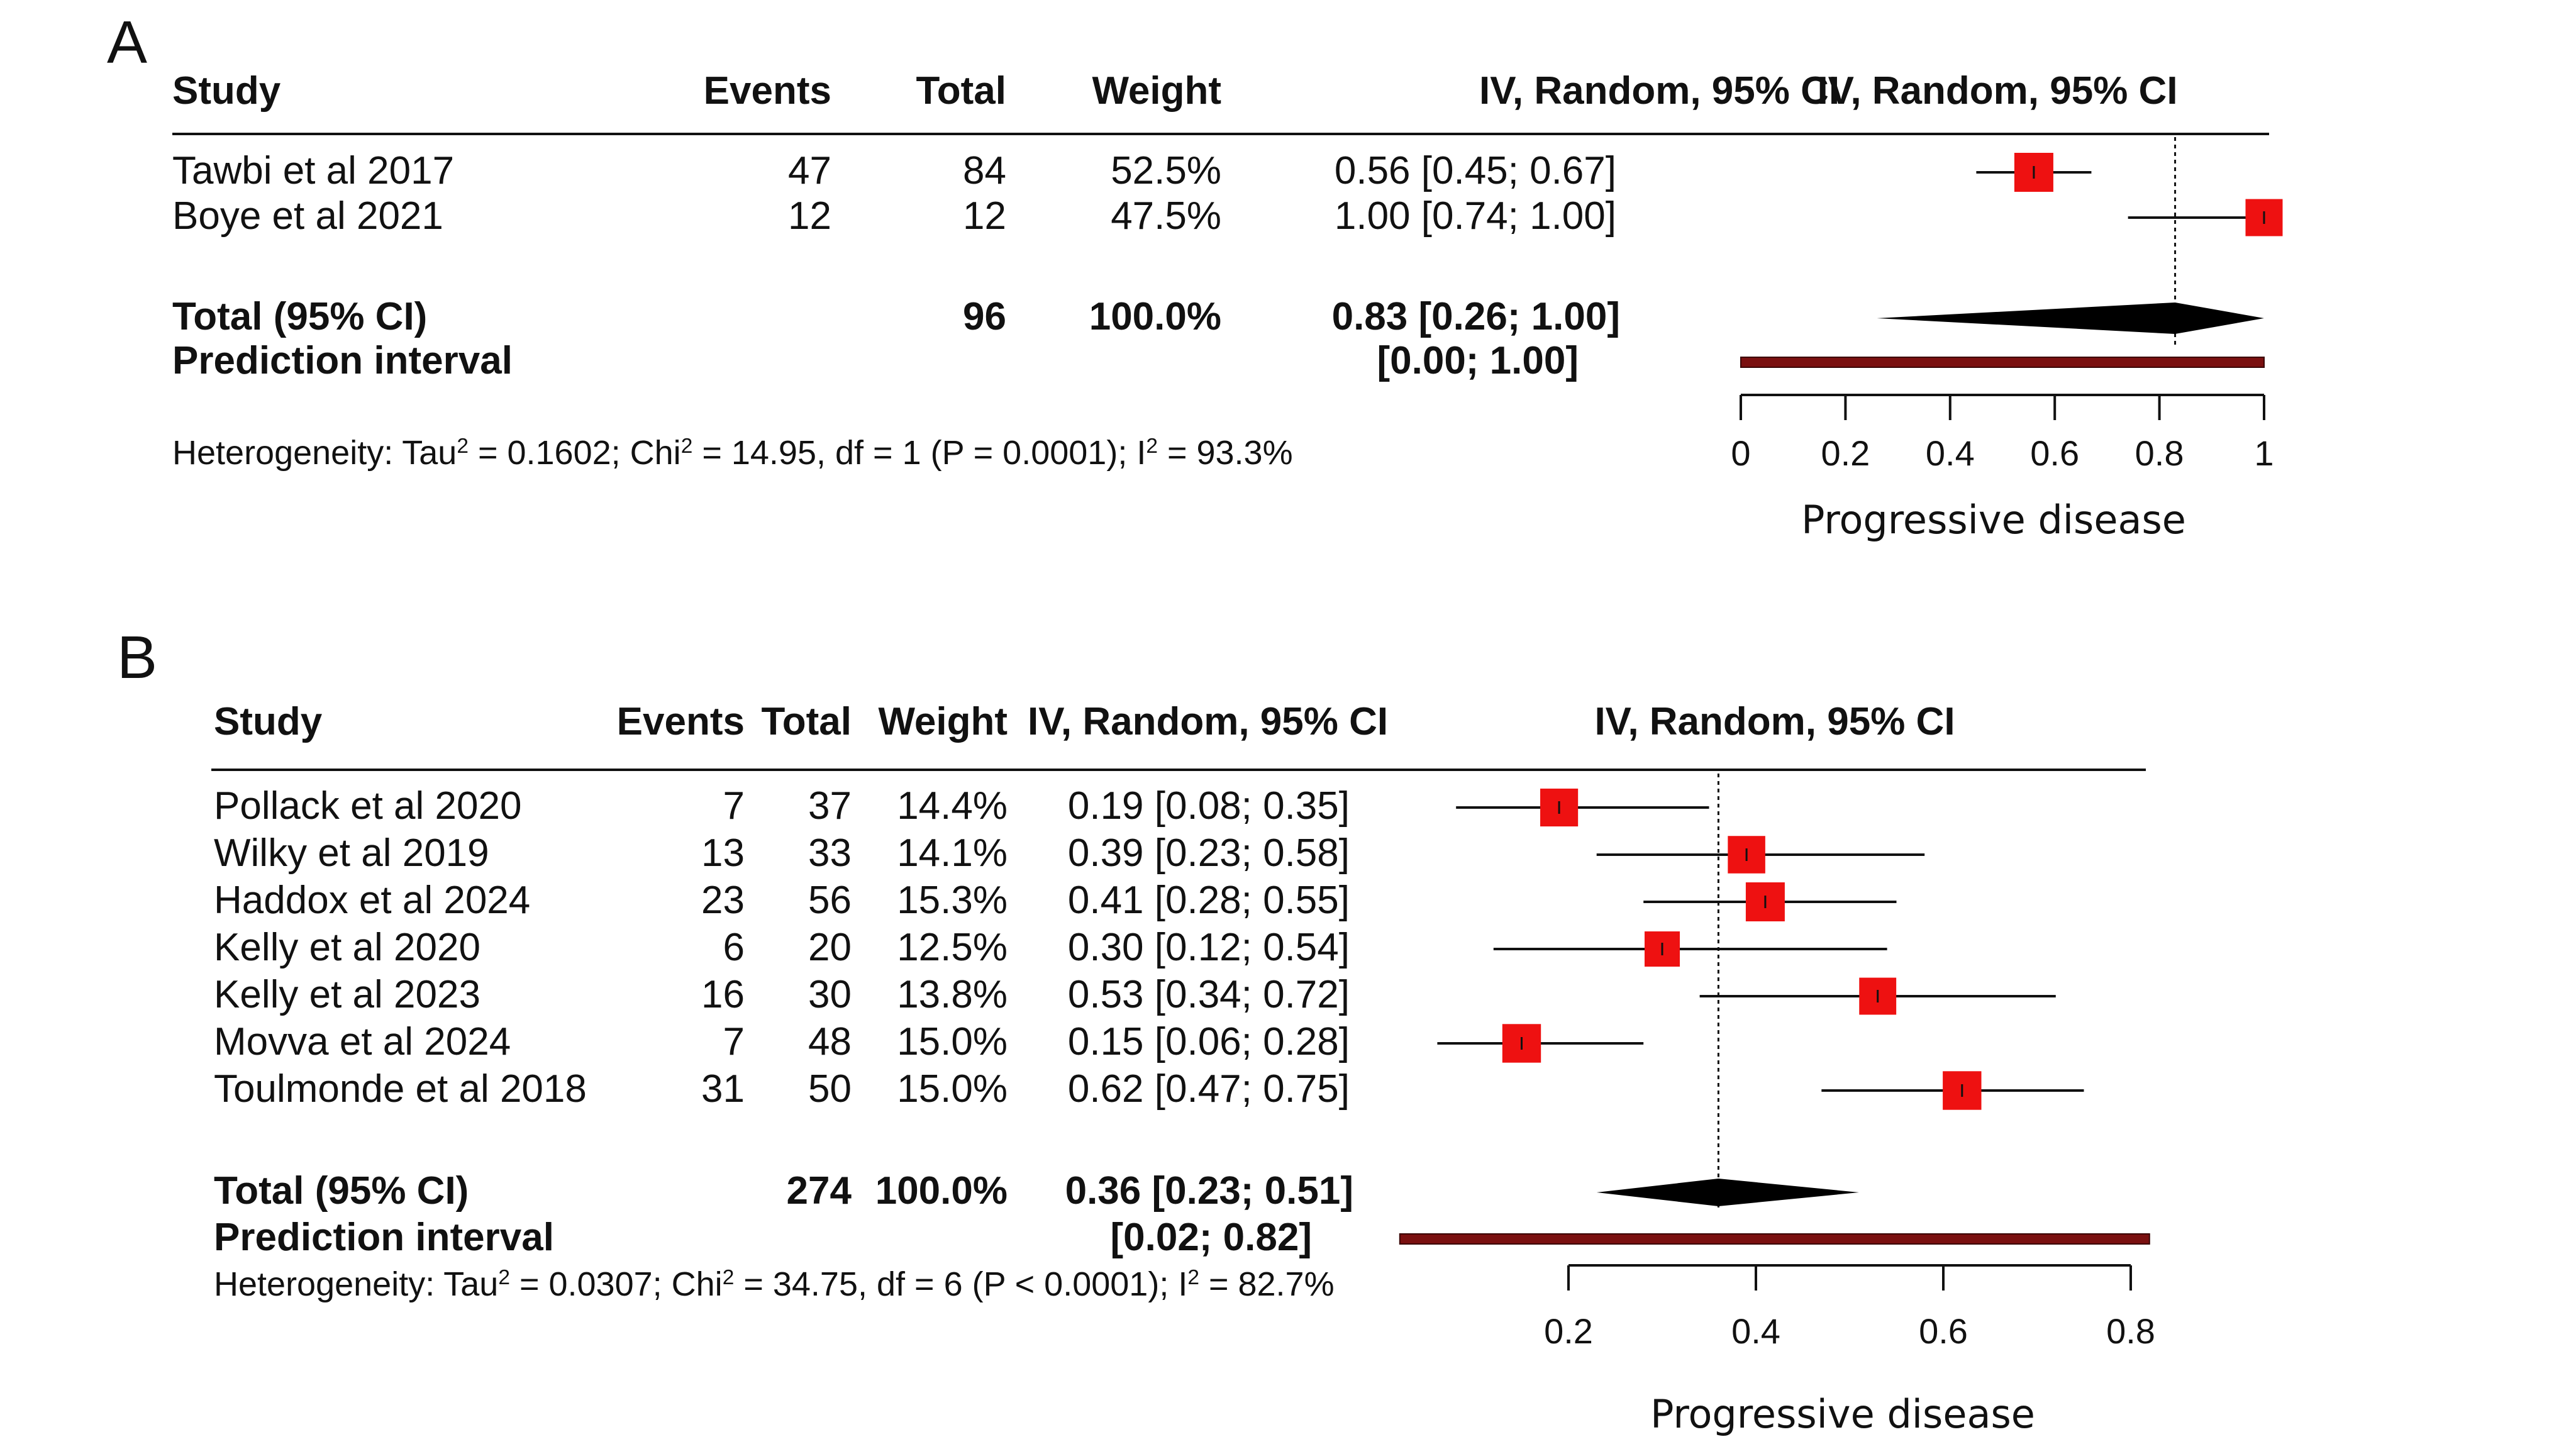 This screenshot has height=1449, width=2576. What do you see at coordinates (1267, 1284) in the screenshot?
I see `het-part: = 82.7%` at bounding box center [1267, 1284].